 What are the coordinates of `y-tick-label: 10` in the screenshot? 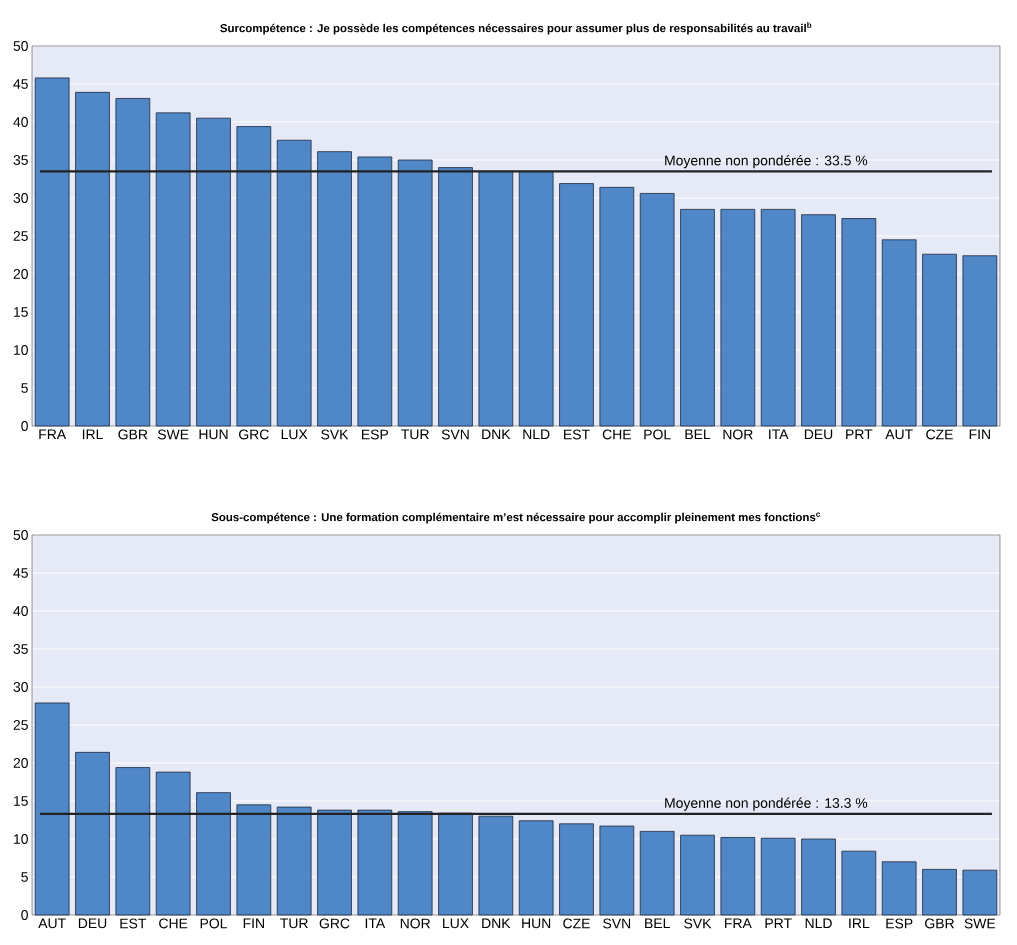 It's located at (21, 350).